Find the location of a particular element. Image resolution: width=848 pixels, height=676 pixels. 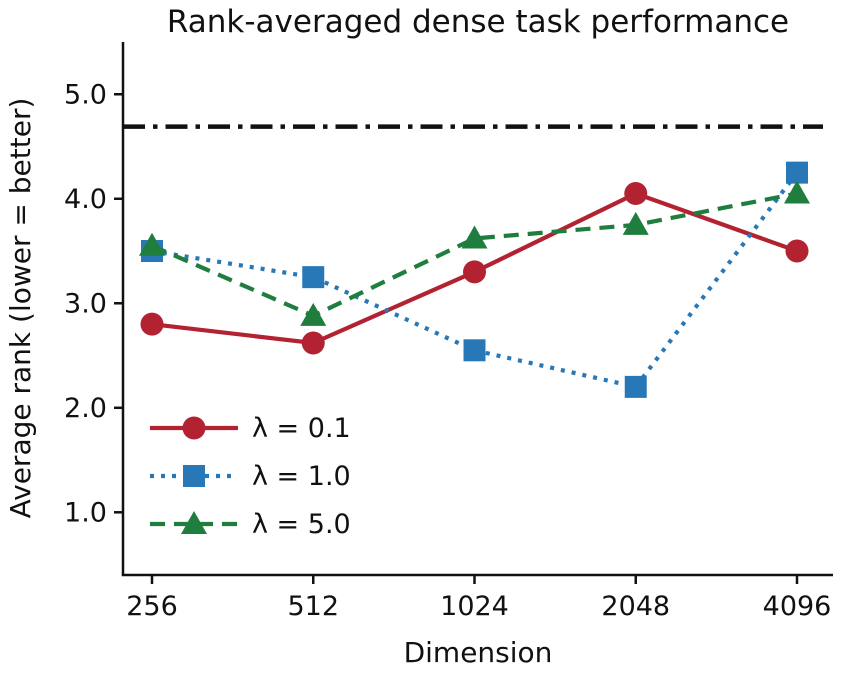

x-tick-label: 1024 is located at coordinates (474, 606).